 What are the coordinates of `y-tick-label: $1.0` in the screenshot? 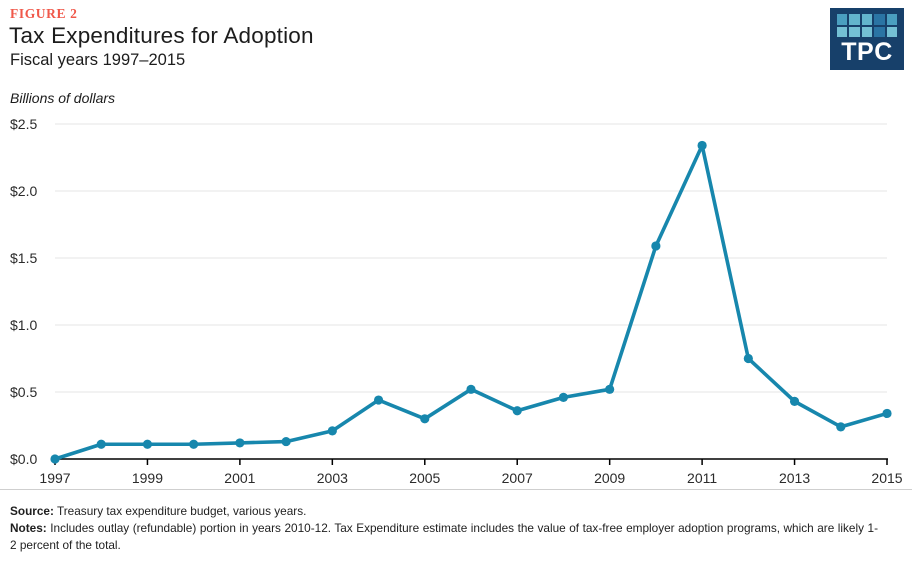 It's located at (23, 325).